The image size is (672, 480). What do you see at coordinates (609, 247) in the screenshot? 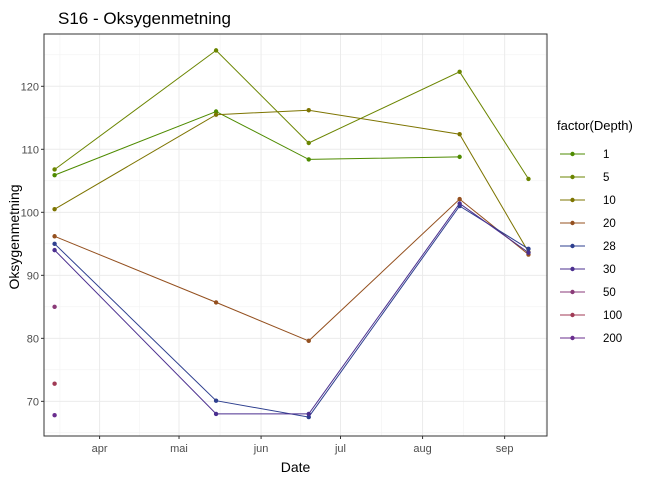
I see `legend-label-28: 28` at bounding box center [609, 247].